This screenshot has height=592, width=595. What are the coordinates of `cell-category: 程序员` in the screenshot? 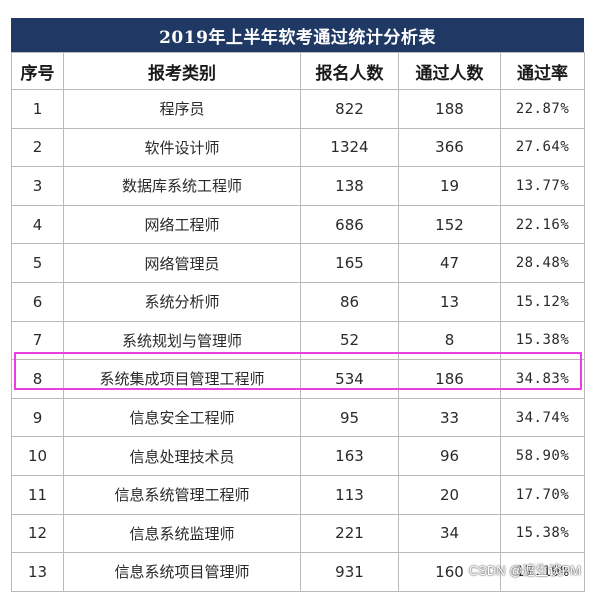 It's located at (182, 109).